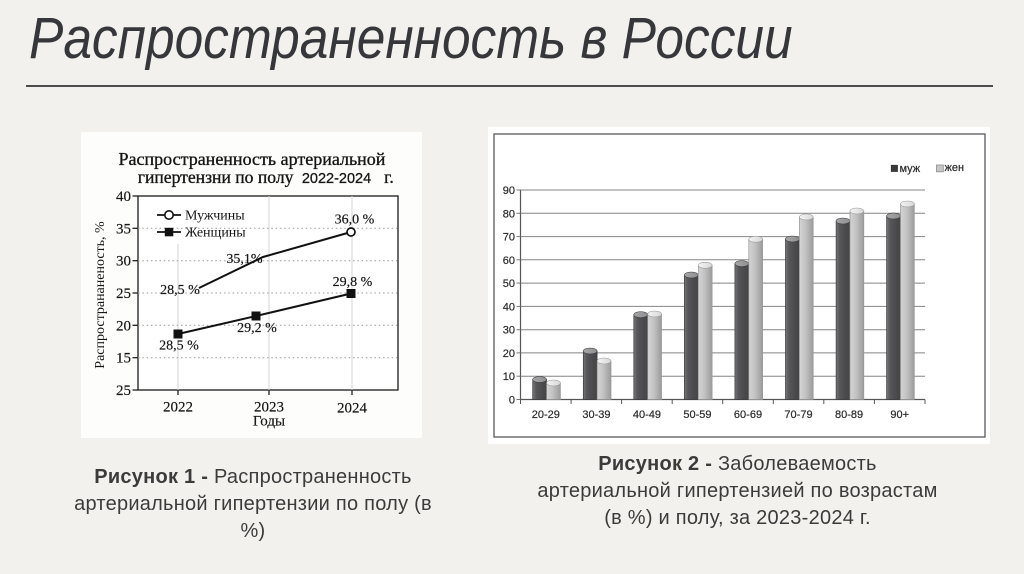 The image size is (1024, 574). What do you see at coordinates (352, 409) in the screenshot?
I see `svg-text: 2024` at bounding box center [352, 409].